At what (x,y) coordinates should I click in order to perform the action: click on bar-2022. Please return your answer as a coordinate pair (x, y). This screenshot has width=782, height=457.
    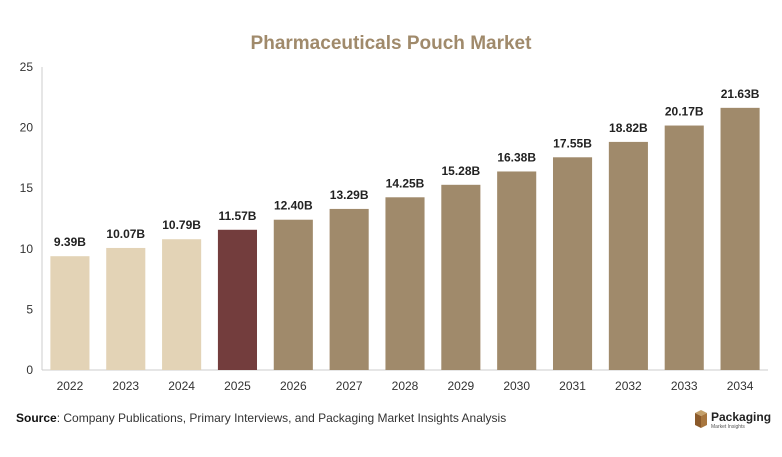
    Looking at the image, I should click on (70, 313).